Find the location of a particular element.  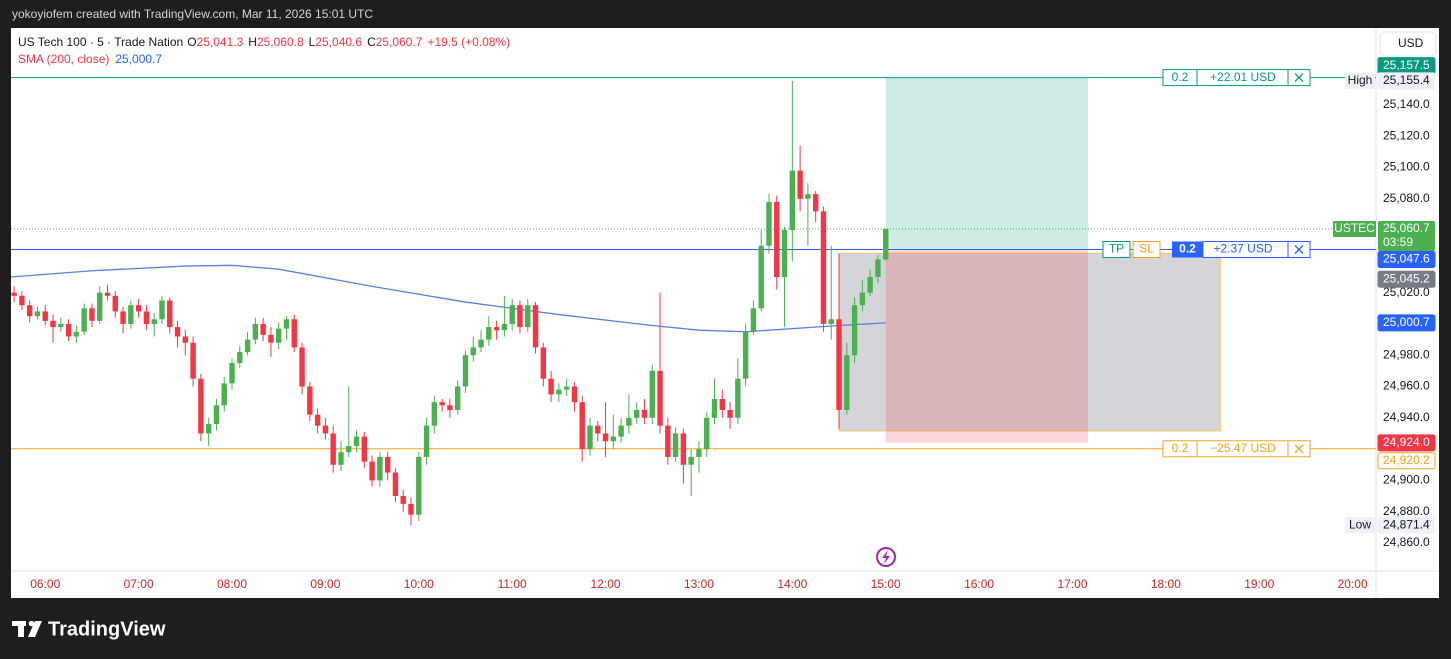

x-tick-label: 13:00 is located at coordinates (699, 584).